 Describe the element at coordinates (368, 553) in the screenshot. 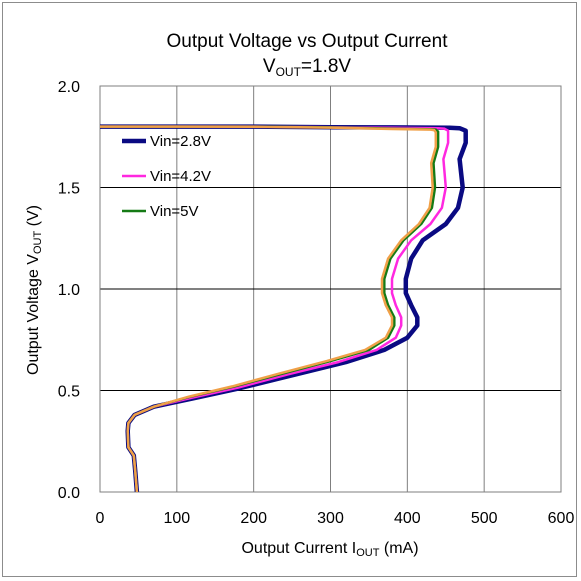

I see `x-axis-label-subscript: OUT` at that location.